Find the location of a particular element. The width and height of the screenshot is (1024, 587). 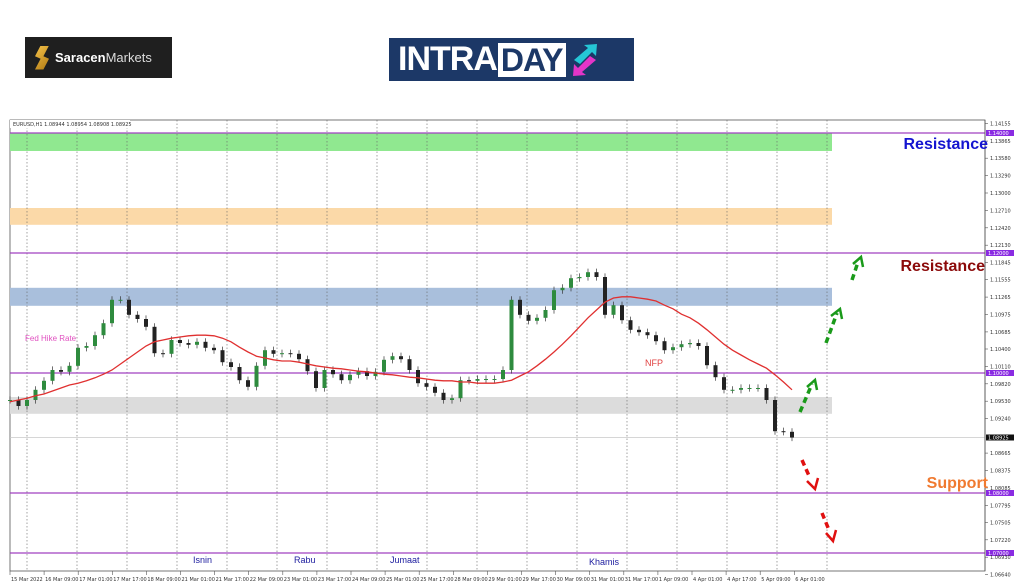

level-price-label: 1.14000 is located at coordinates (998, 134).